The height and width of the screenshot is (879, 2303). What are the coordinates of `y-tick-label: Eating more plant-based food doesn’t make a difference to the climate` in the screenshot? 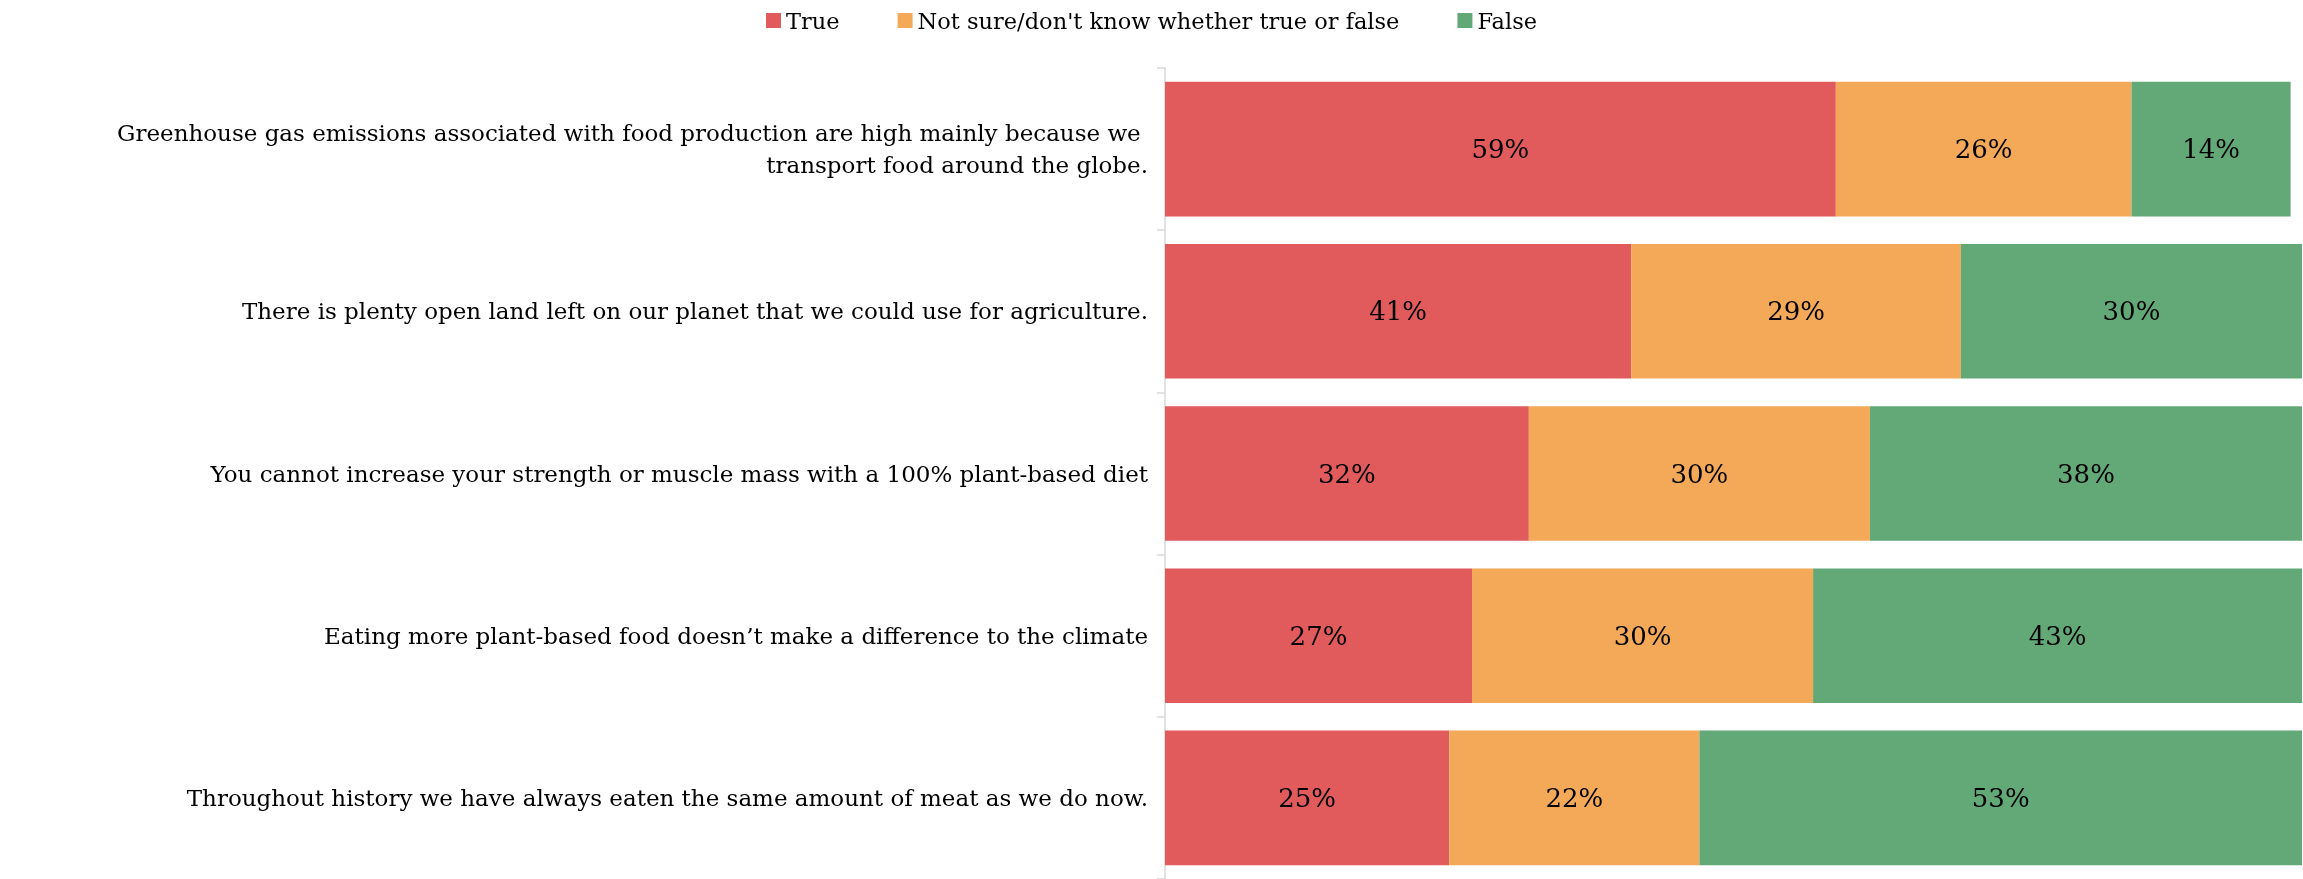 It's located at (736, 635).